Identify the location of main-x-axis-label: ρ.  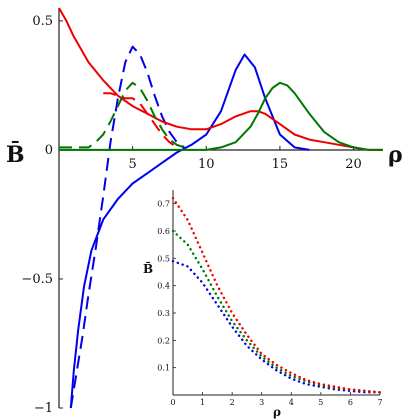
(395, 155).